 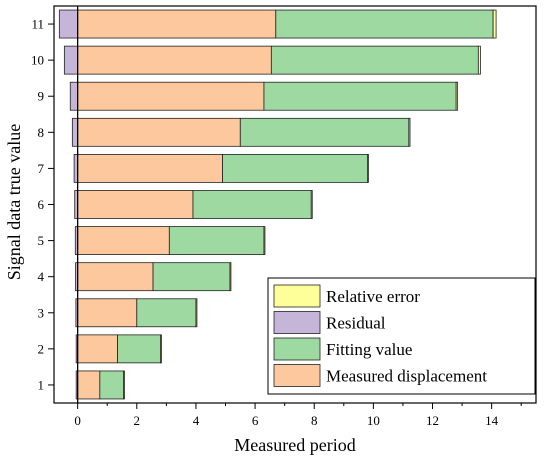 I want to click on y-tick-label-7: 7, so click(x=41, y=168).